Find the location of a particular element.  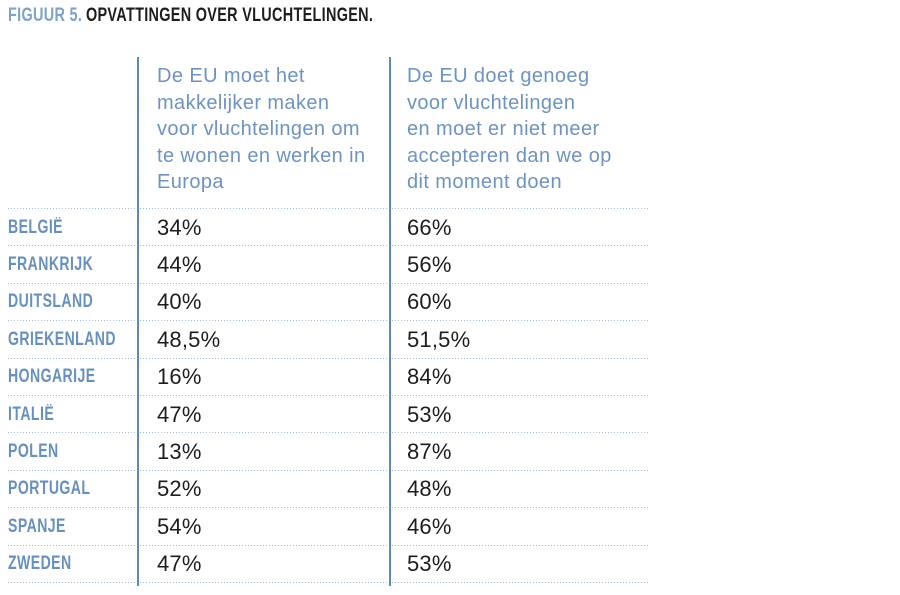

value-col2: 66% is located at coordinates (429, 227).